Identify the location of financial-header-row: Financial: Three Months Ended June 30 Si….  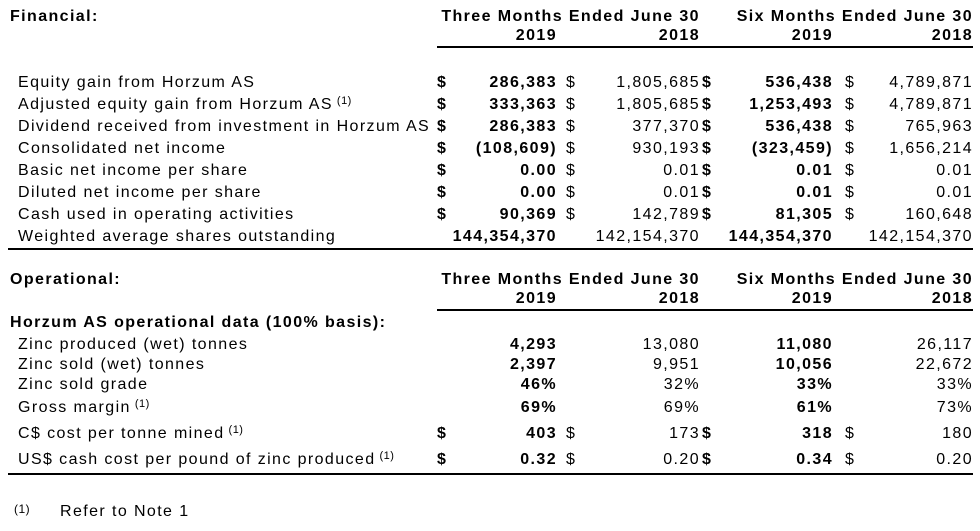
(490, 17).